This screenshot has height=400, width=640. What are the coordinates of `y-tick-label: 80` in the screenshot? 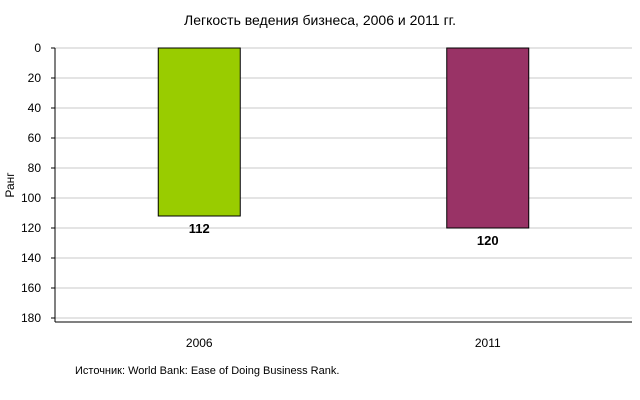 It's located at (35, 168).